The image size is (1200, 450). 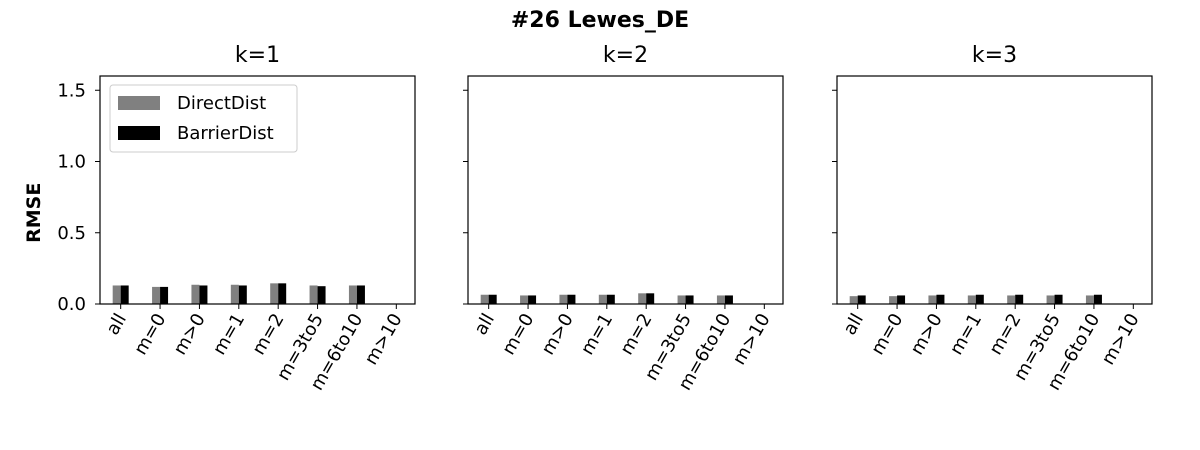 I want to click on subplot-title: k=2, so click(x=625, y=55).